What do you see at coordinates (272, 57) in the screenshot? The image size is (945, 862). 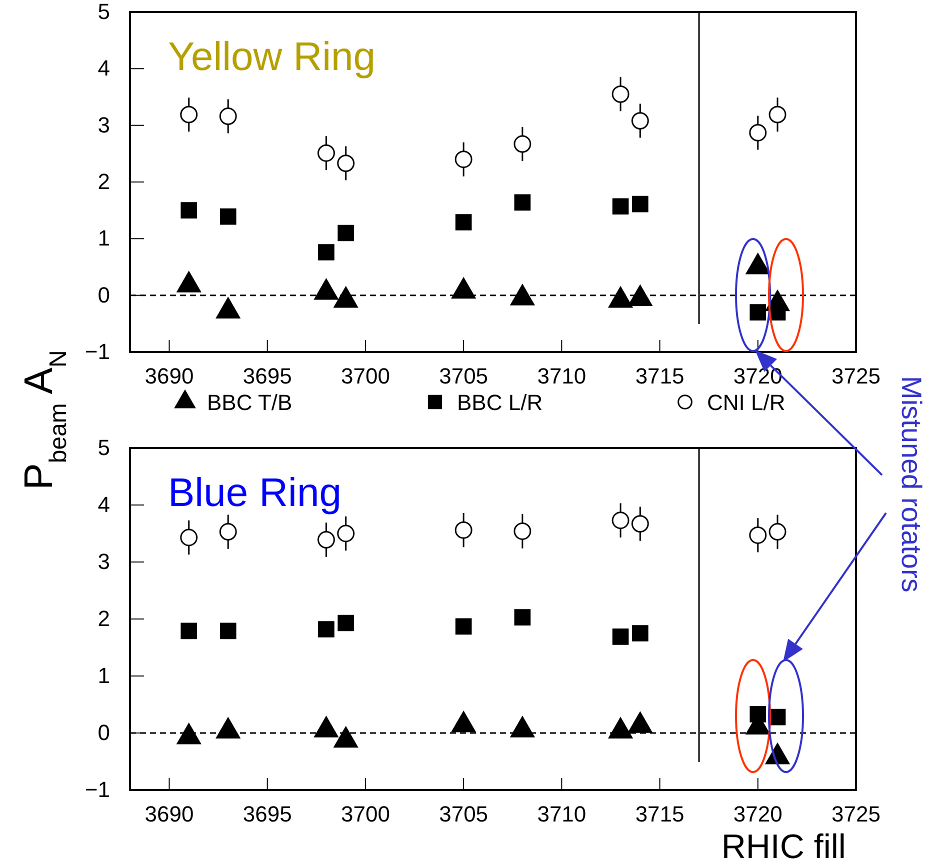 I see `text: Yellow Ring` at bounding box center [272, 57].